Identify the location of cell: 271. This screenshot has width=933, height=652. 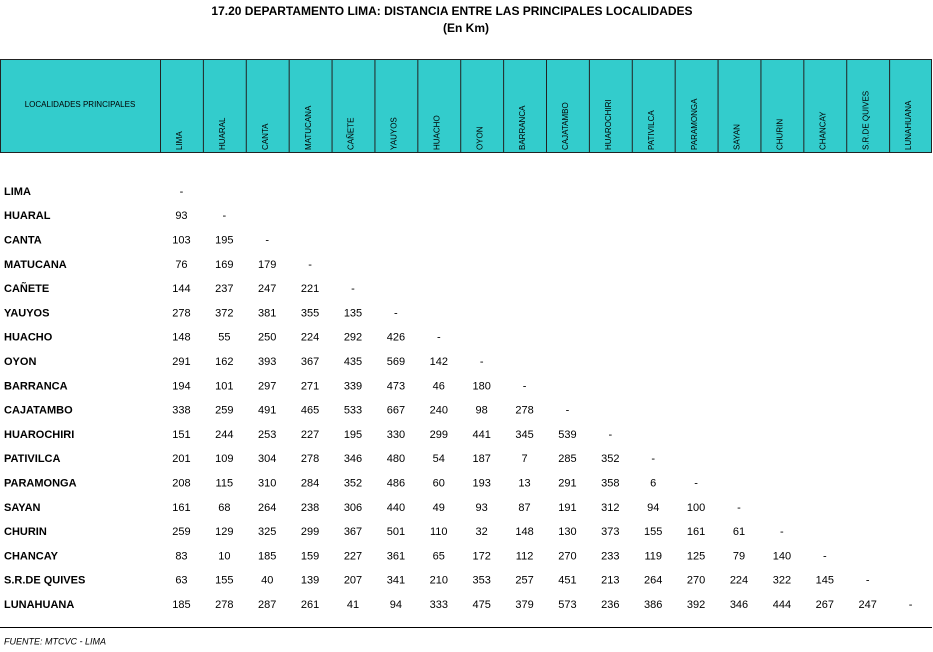
(310, 386).